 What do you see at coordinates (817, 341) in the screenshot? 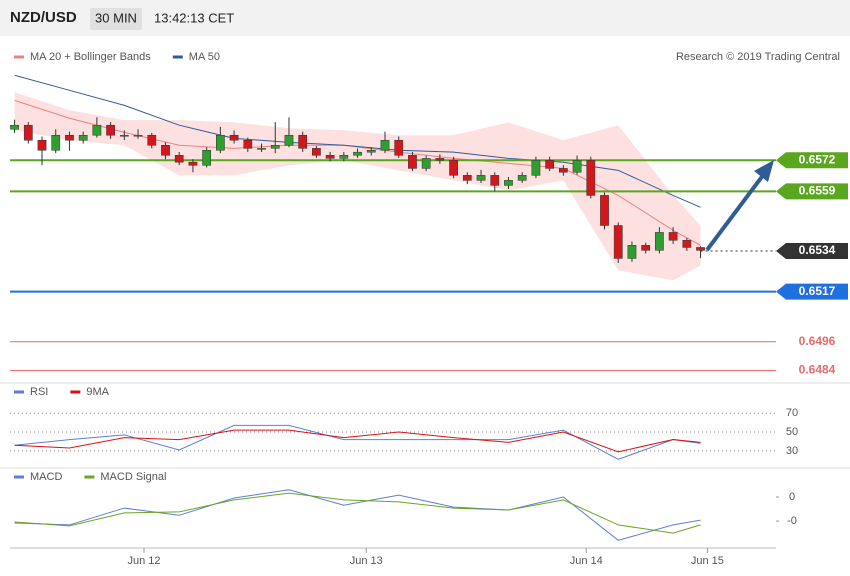
I see `level-label: 0.6496` at bounding box center [817, 341].